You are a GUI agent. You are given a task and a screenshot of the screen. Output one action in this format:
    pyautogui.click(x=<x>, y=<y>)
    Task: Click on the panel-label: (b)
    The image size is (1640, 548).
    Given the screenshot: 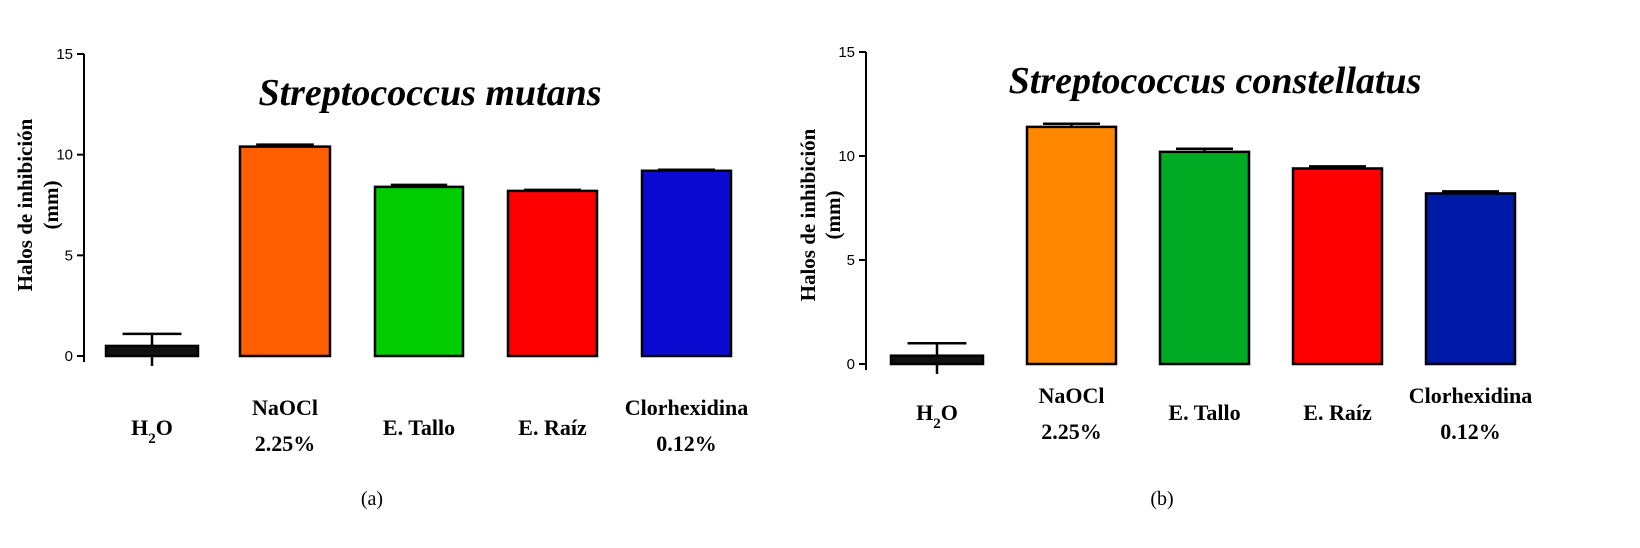 What is the action you would take?
    pyautogui.click(x=1161, y=499)
    